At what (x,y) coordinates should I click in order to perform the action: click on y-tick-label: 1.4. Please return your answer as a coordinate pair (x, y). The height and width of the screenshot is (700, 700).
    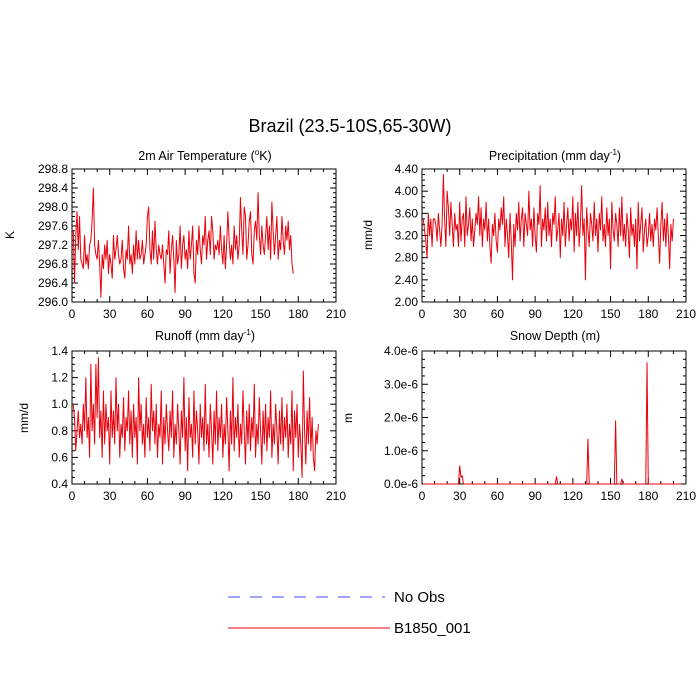
    Looking at the image, I should click on (59, 351).